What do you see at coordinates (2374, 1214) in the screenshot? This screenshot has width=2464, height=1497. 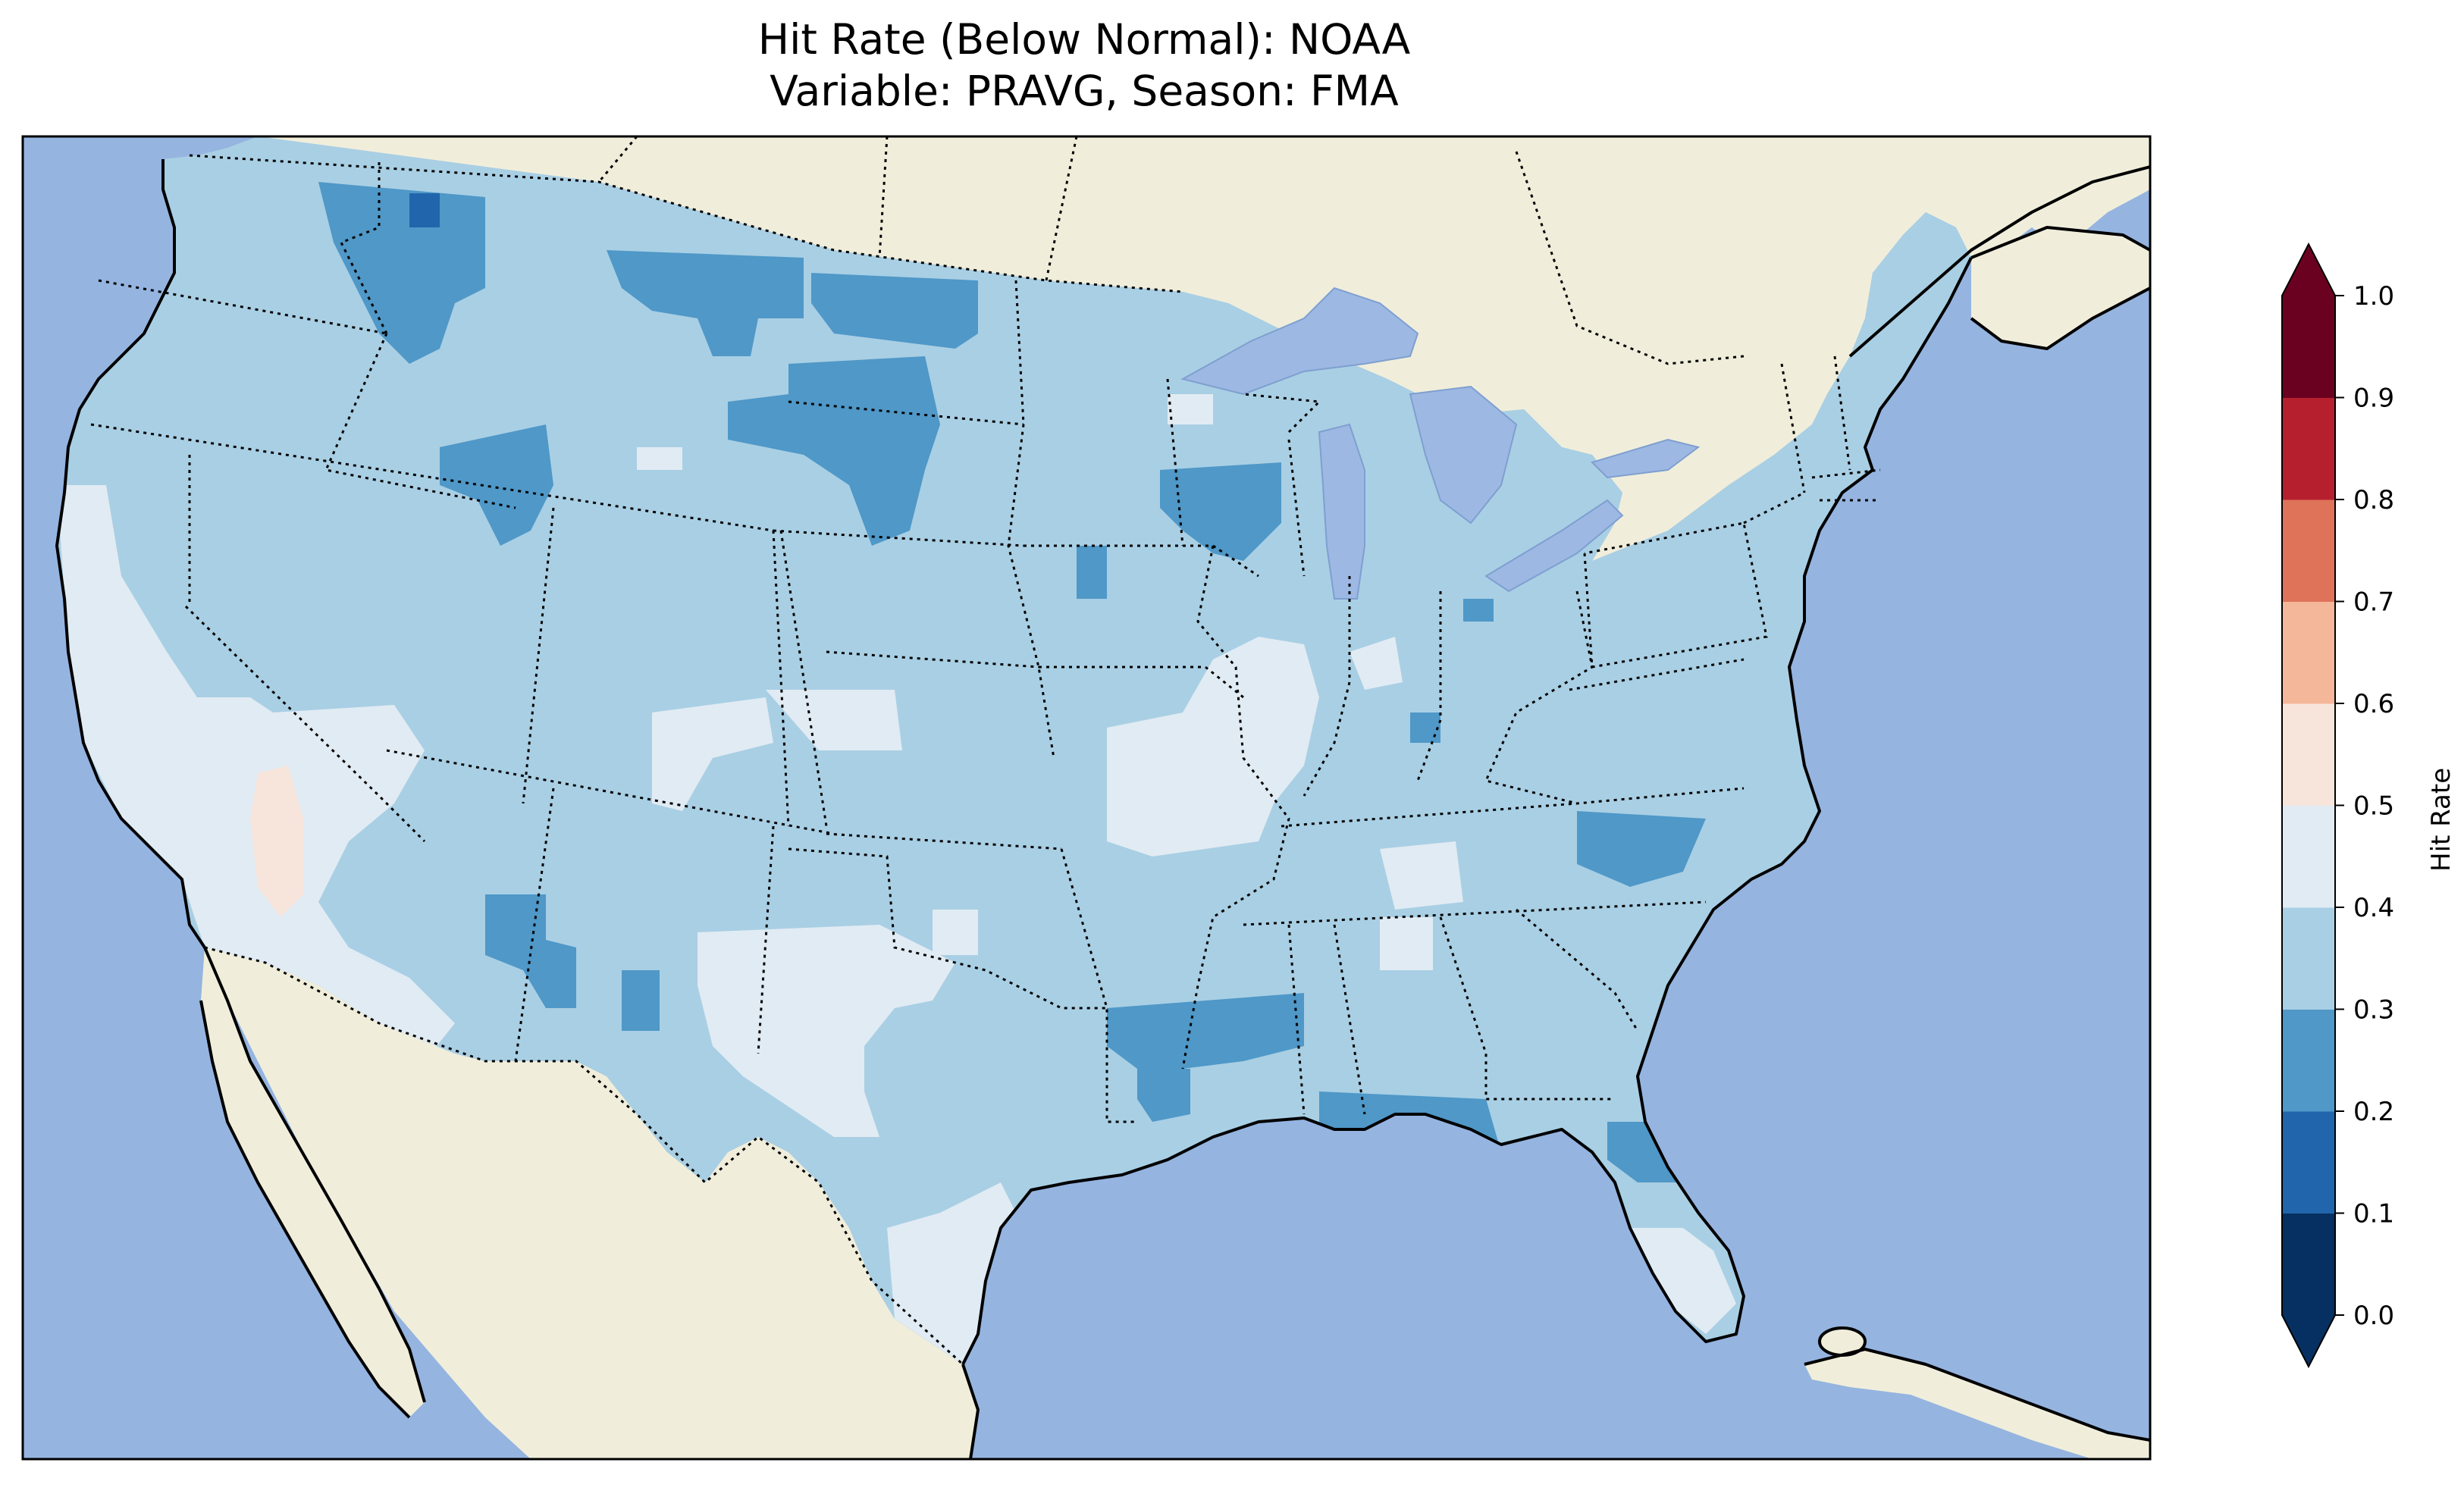 I see `colorbar-tick-label: 0.1` at bounding box center [2374, 1214].